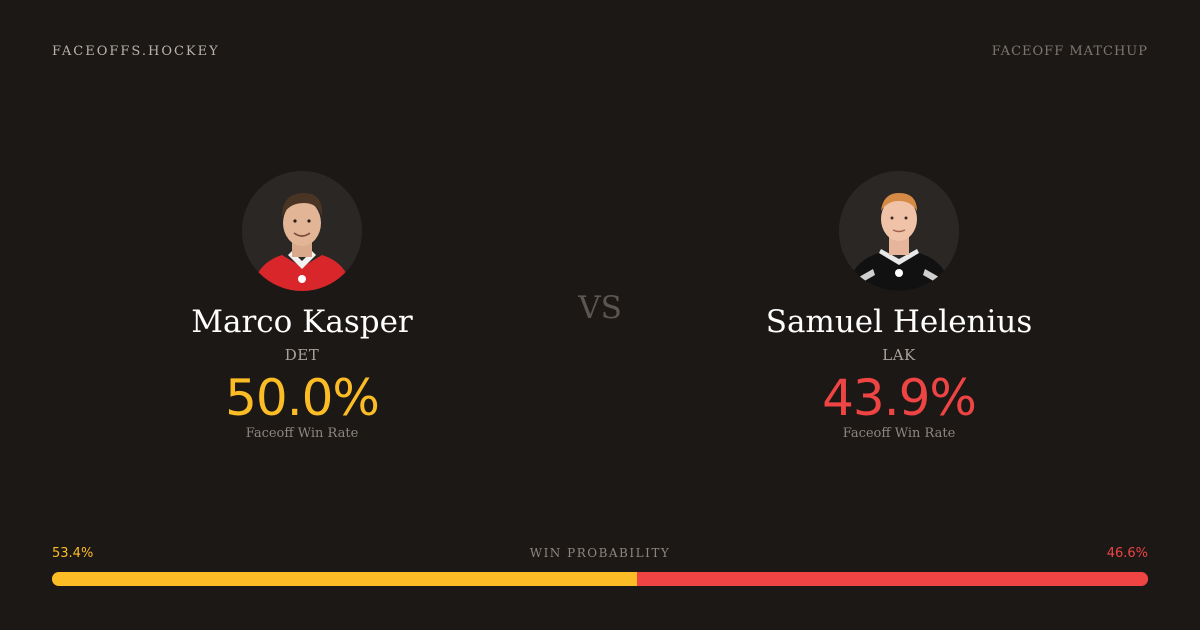 This screenshot has height=630, width=1200. I want to click on faceoff-win-rate-left: 50.0%, so click(302, 398).